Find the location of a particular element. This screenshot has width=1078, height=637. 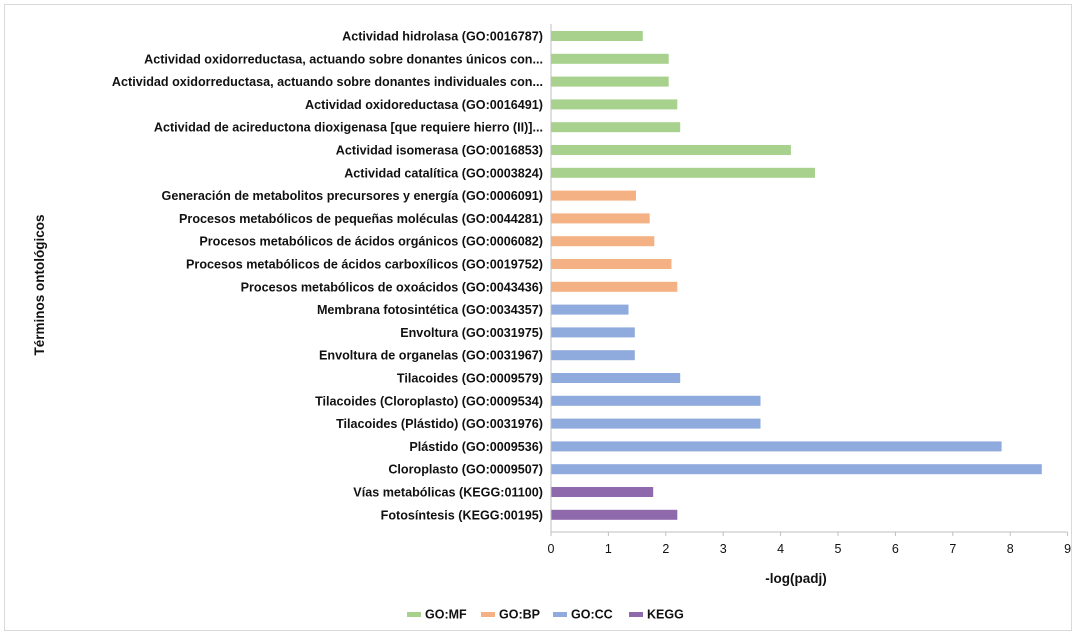

category-label: Tilacoides (Plástido) (GO:0031976) is located at coordinates (439, 424).